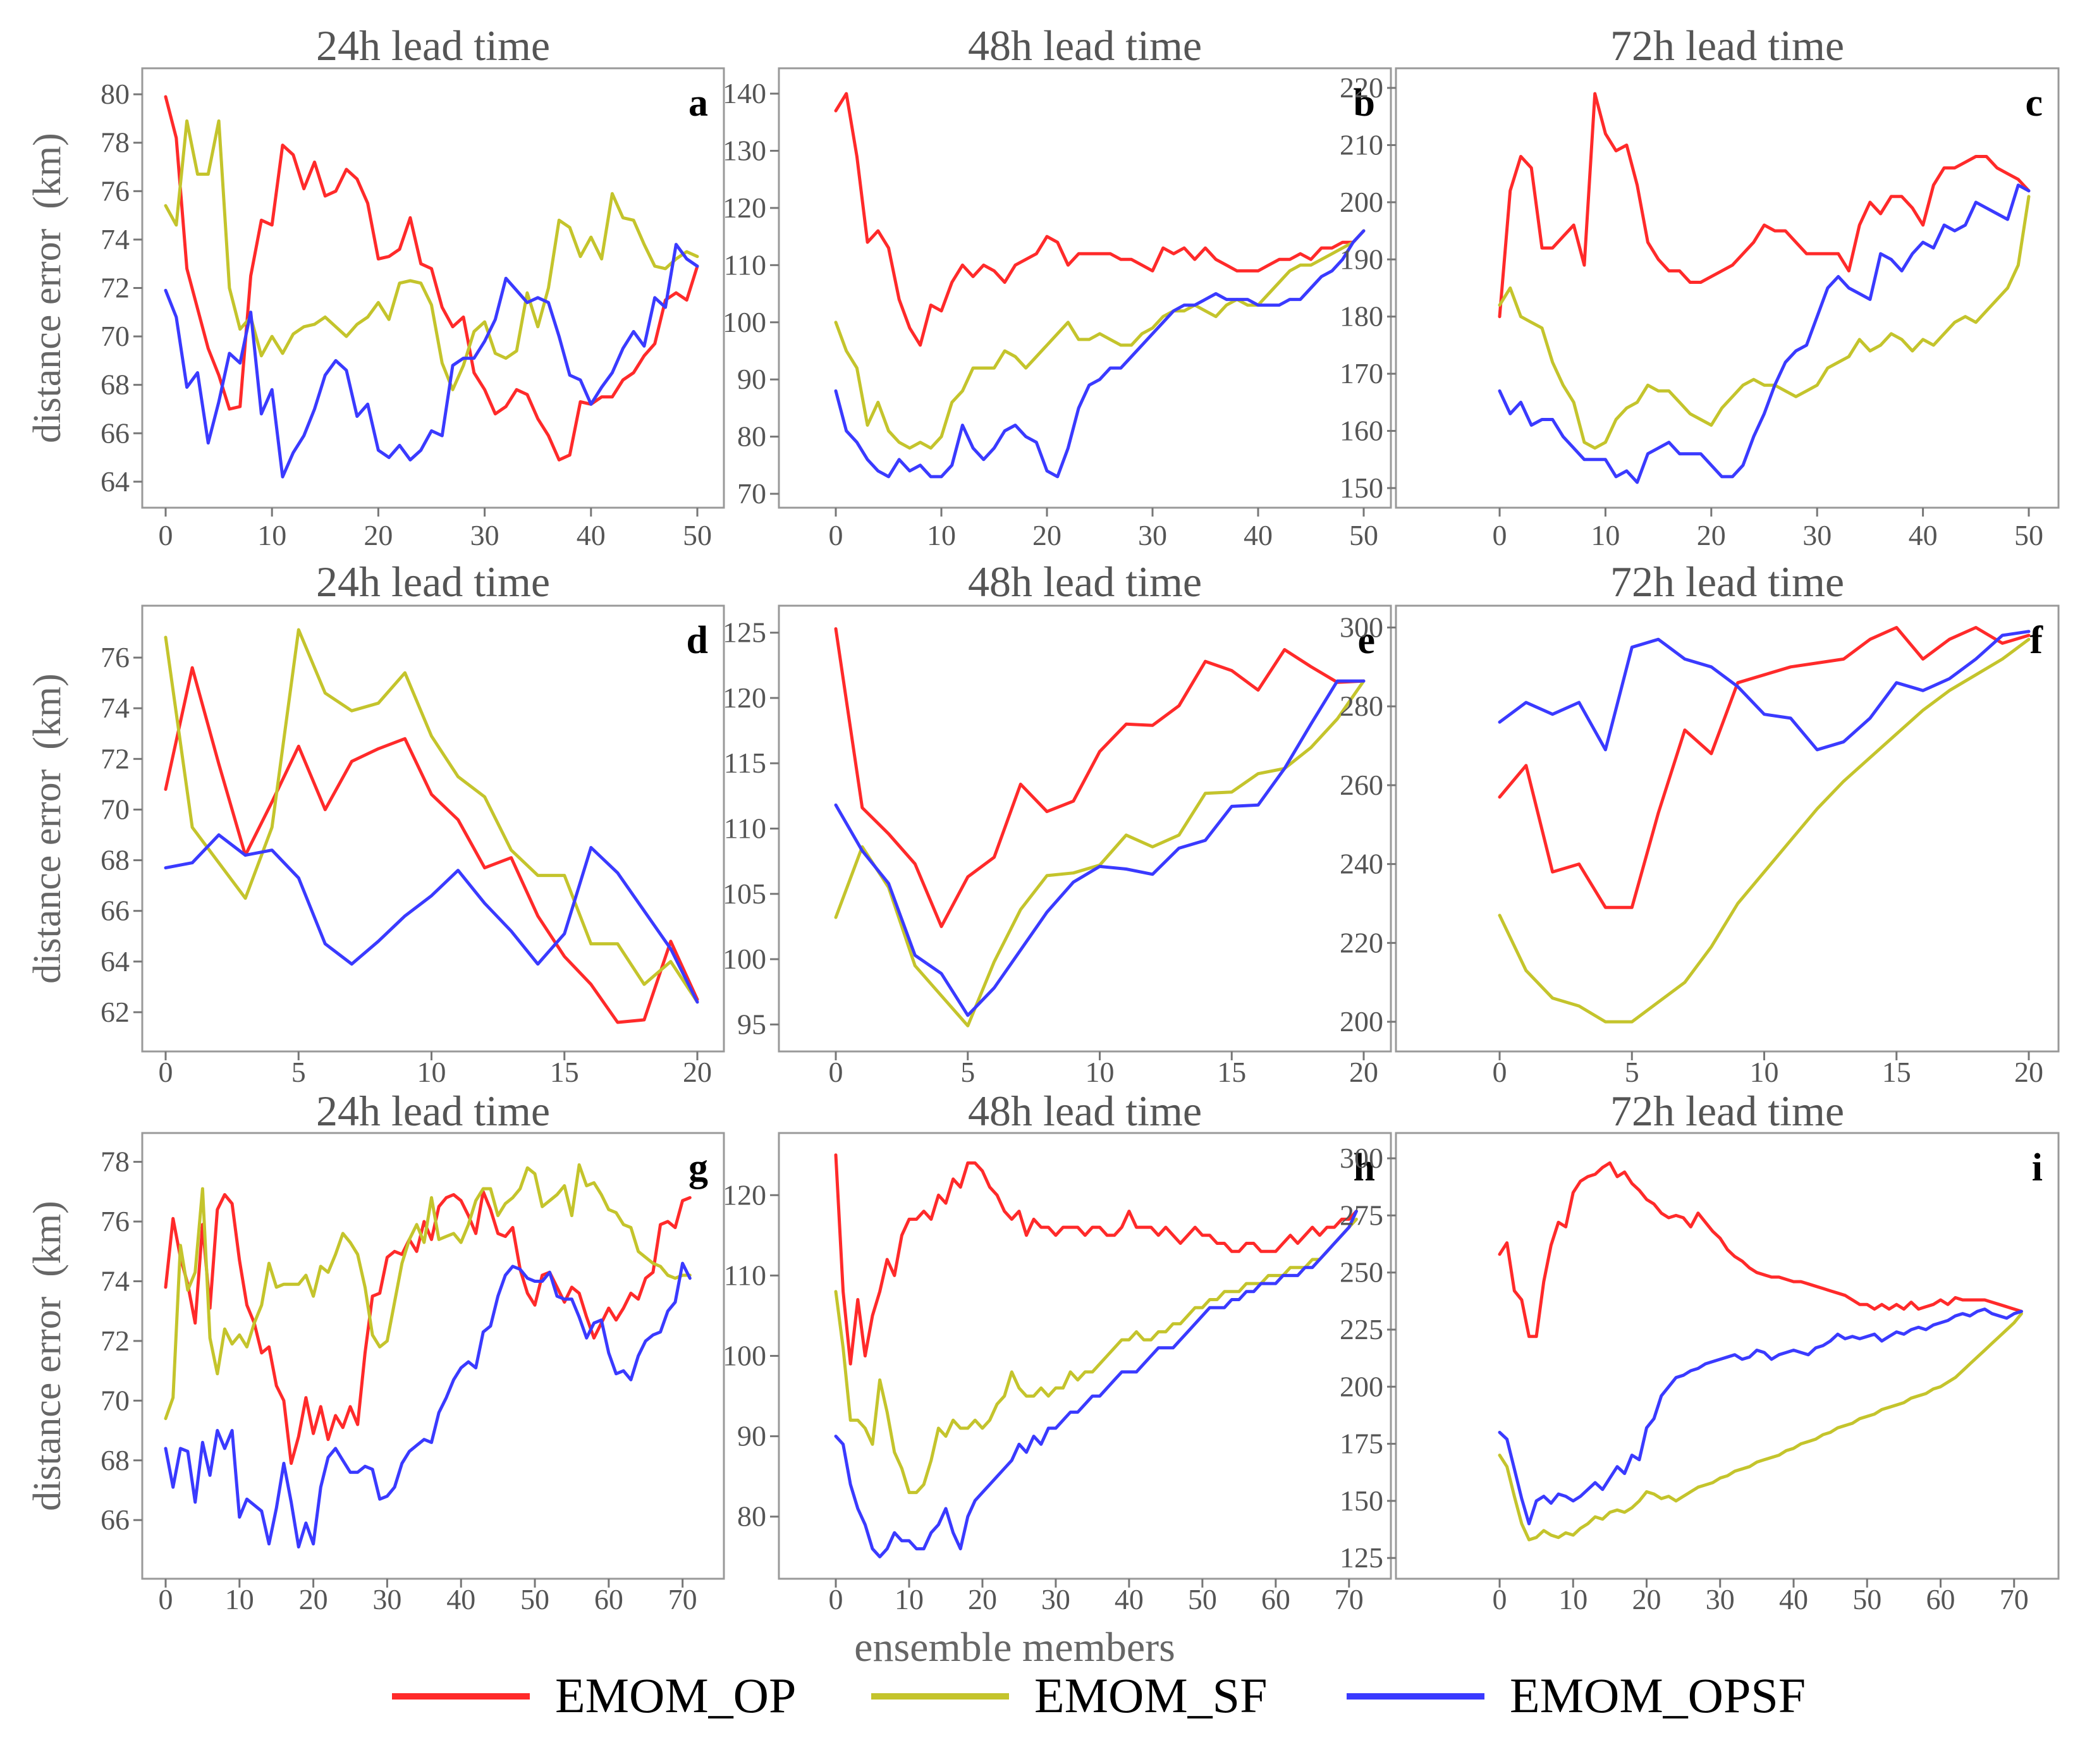 Image resolution: width=2080 pixels, height=1764 pixels. I want to click on y-tick-label: 170, so click(1361, 373).